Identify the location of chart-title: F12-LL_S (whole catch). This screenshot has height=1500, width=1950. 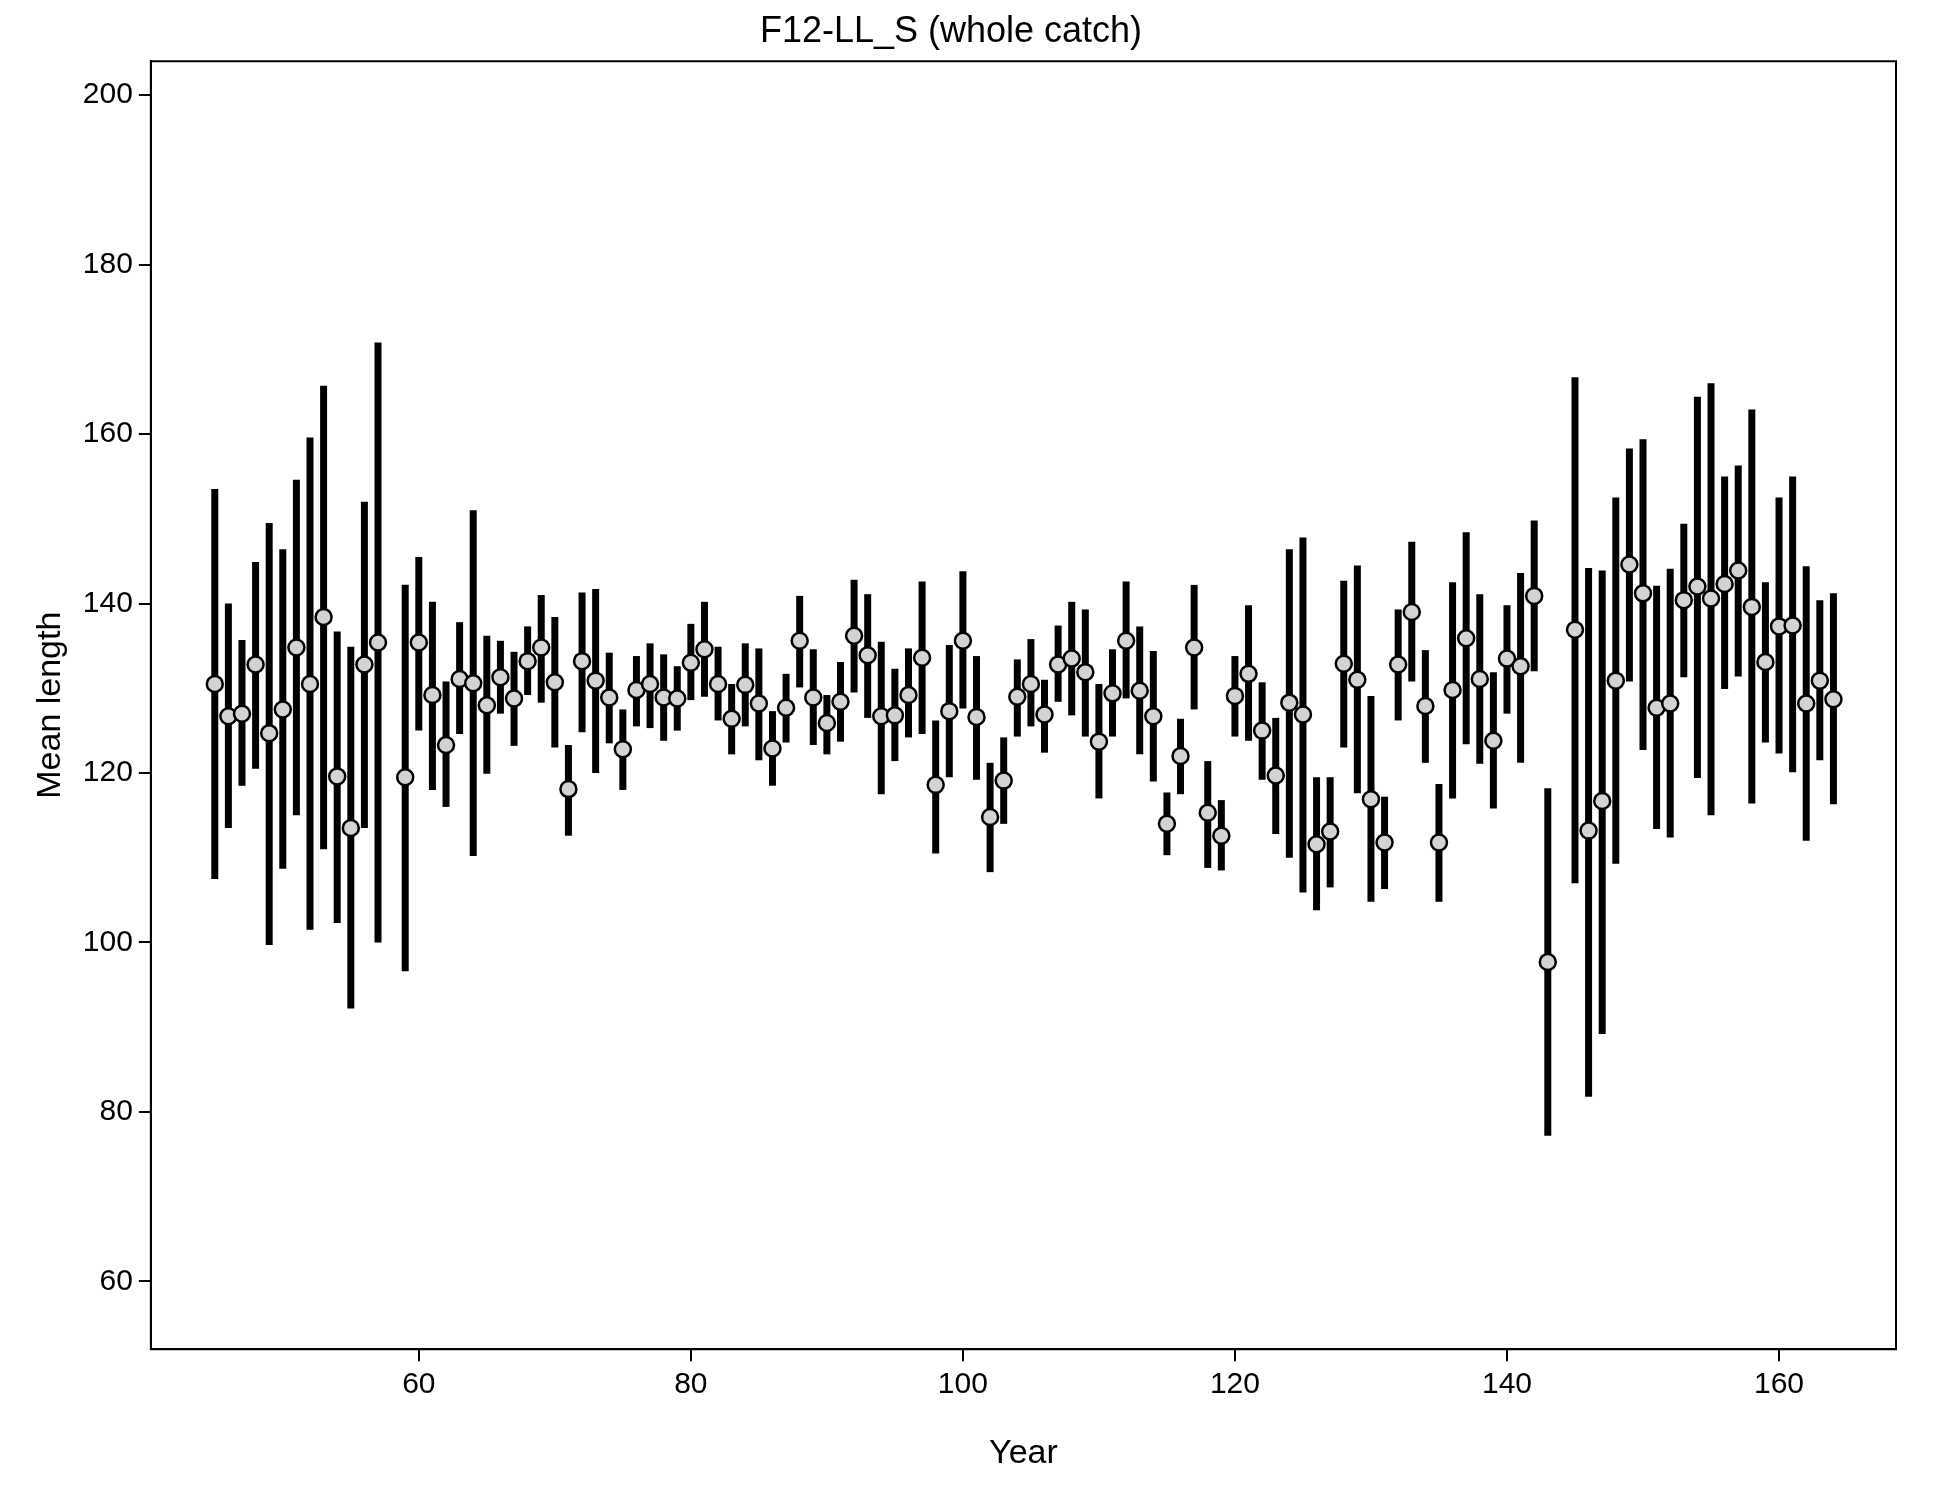
(951, 29).